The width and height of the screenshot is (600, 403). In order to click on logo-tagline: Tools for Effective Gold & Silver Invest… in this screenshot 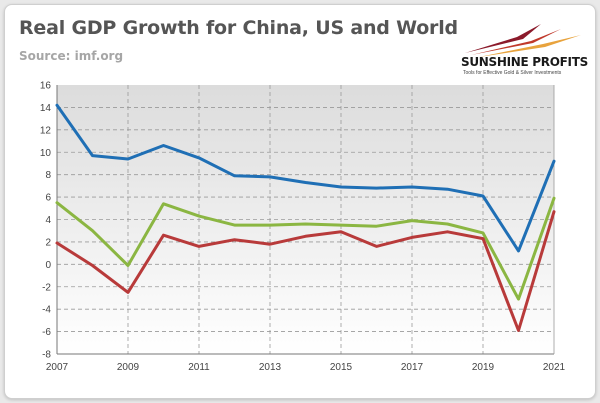, I will do `click(512, 73)`.